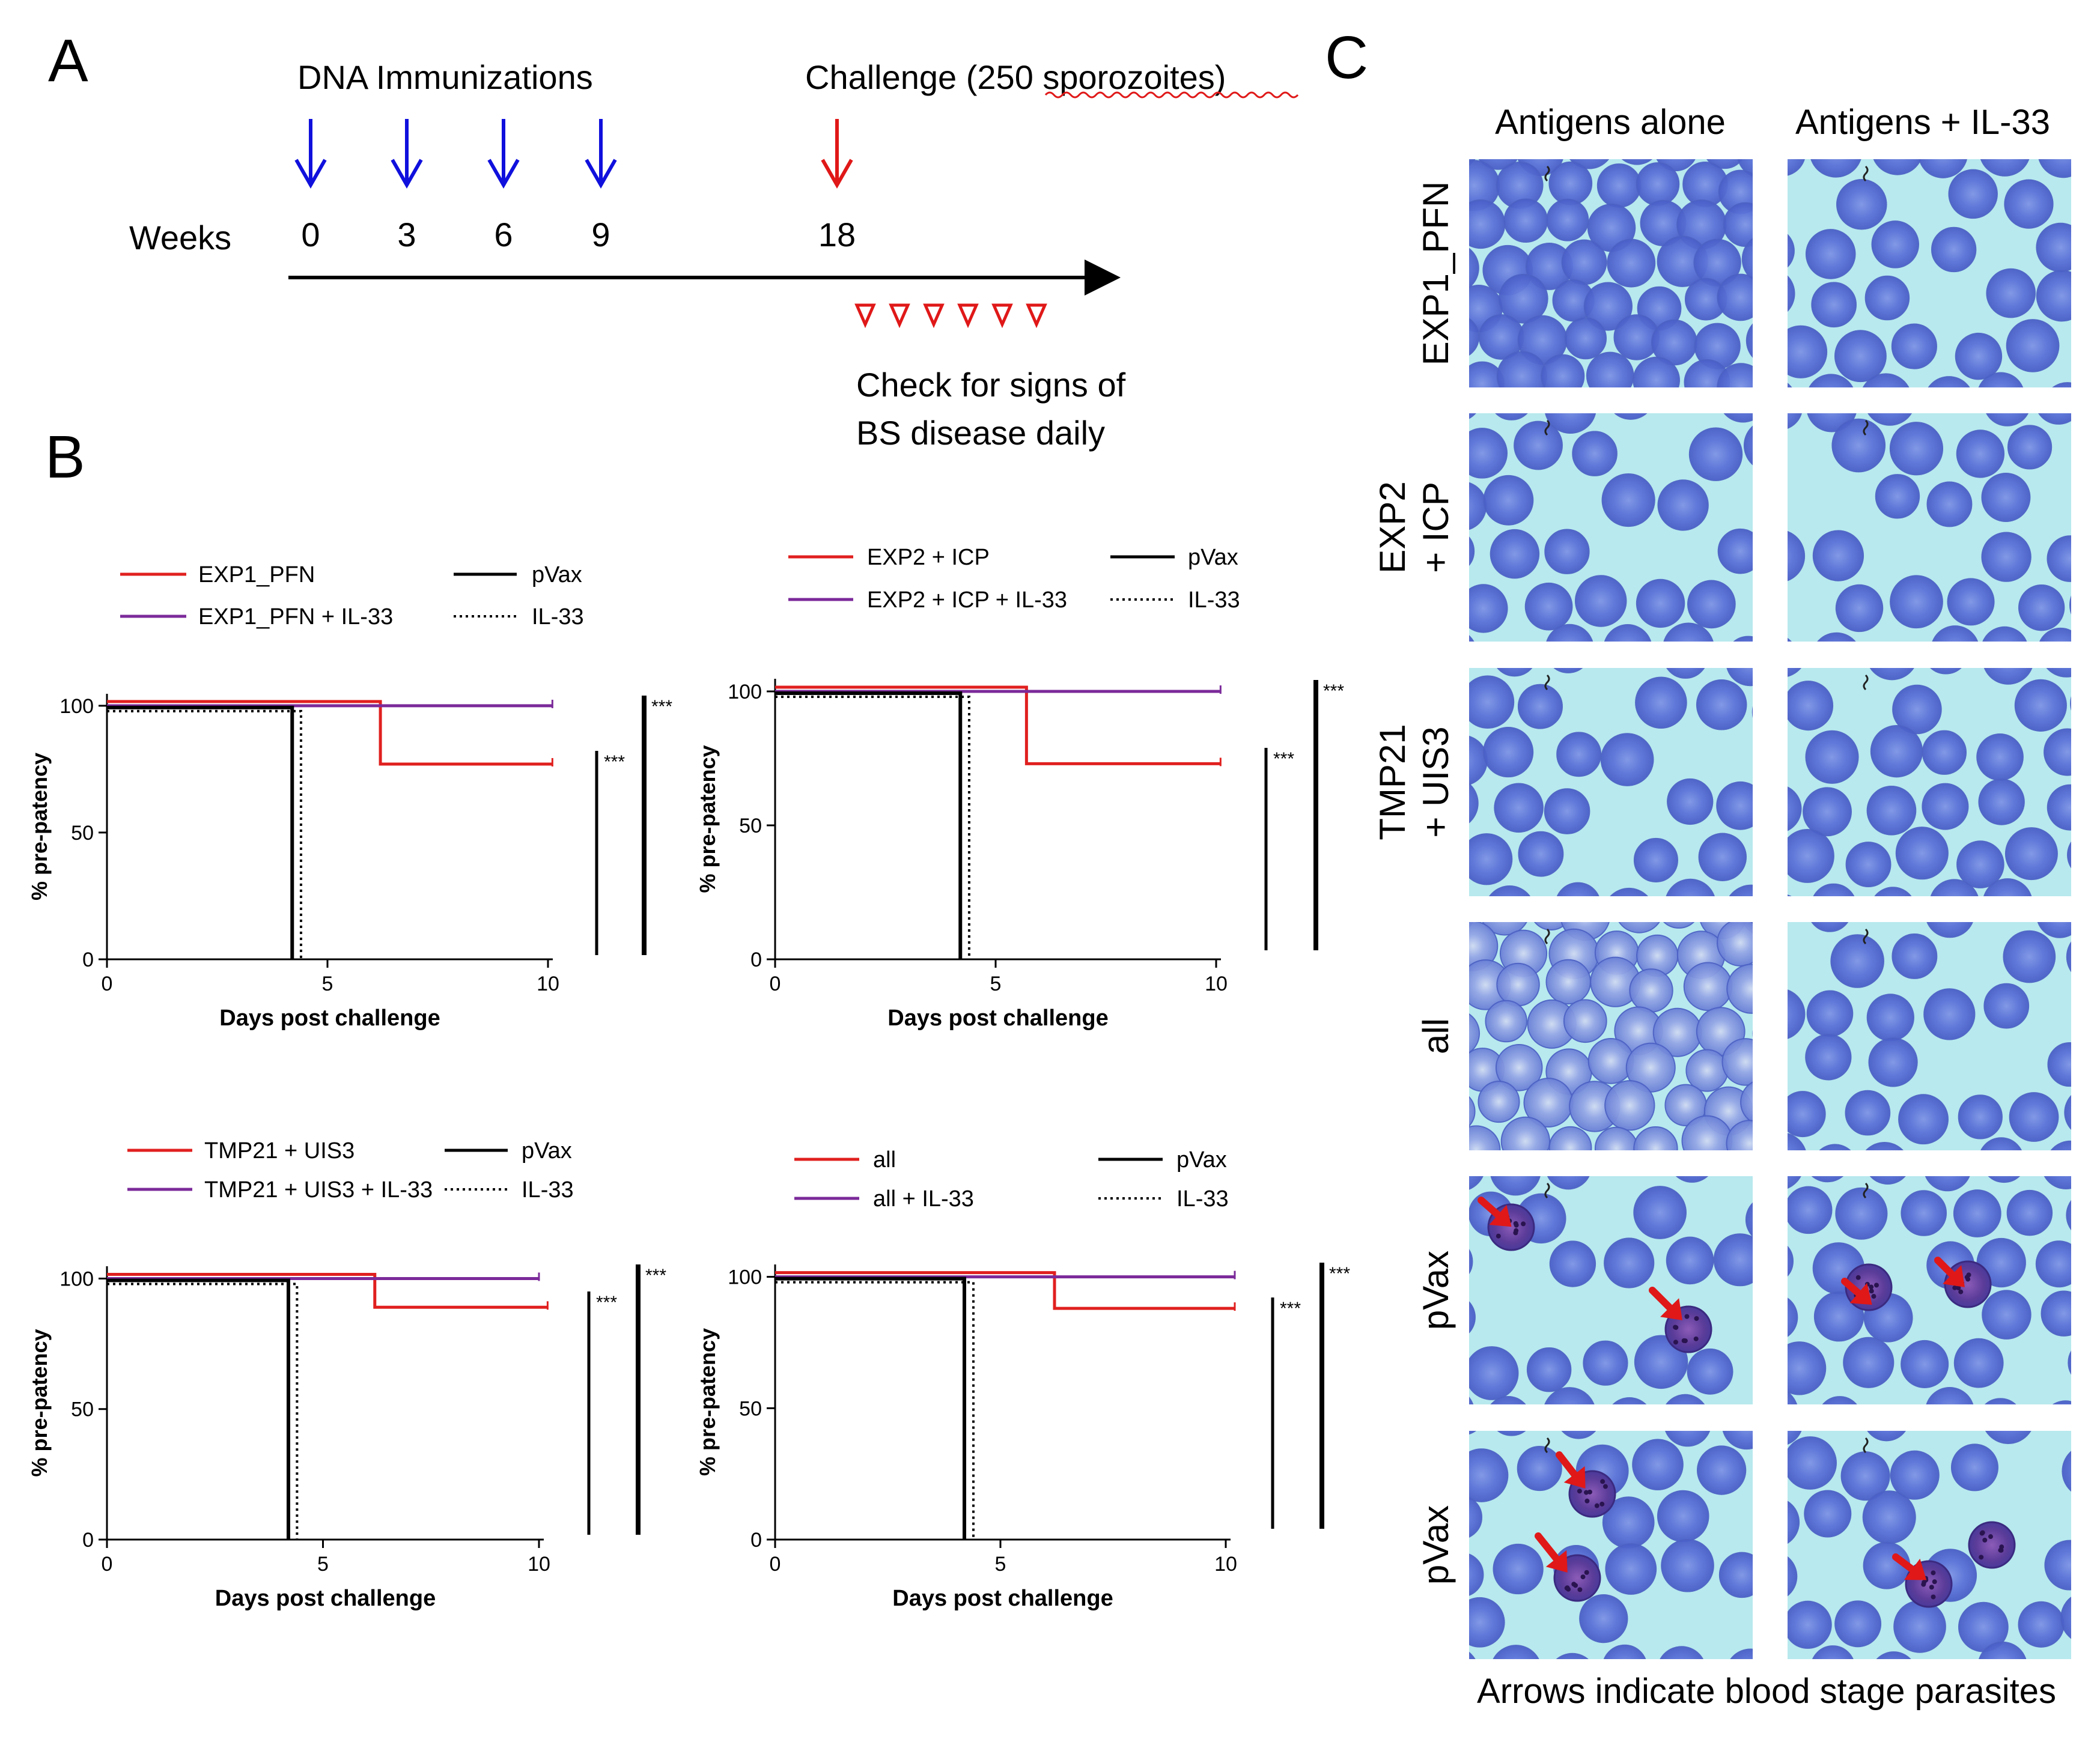 This screenshot has height=1739, width=2100. What do you see at coordinates (981, 433) in the screenshot?
I see `check-signs-line2: BS disease daily` at bounding box center [981, 433].